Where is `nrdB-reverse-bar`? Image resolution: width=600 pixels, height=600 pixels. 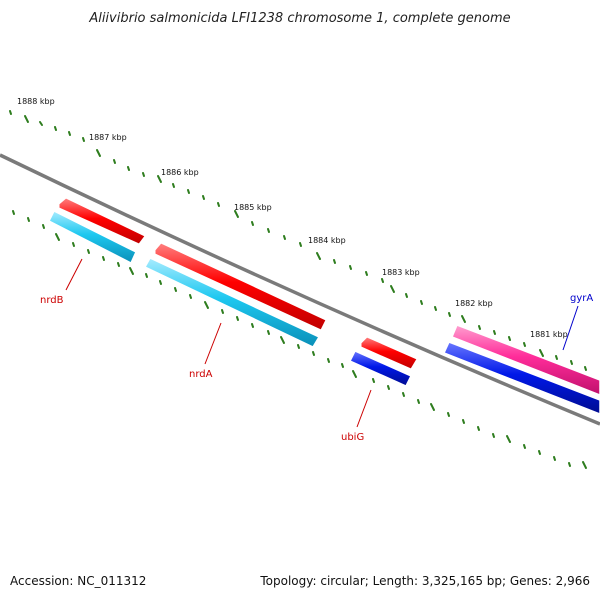
nrdB-reverse-bar is located at coordinates (92, 237).